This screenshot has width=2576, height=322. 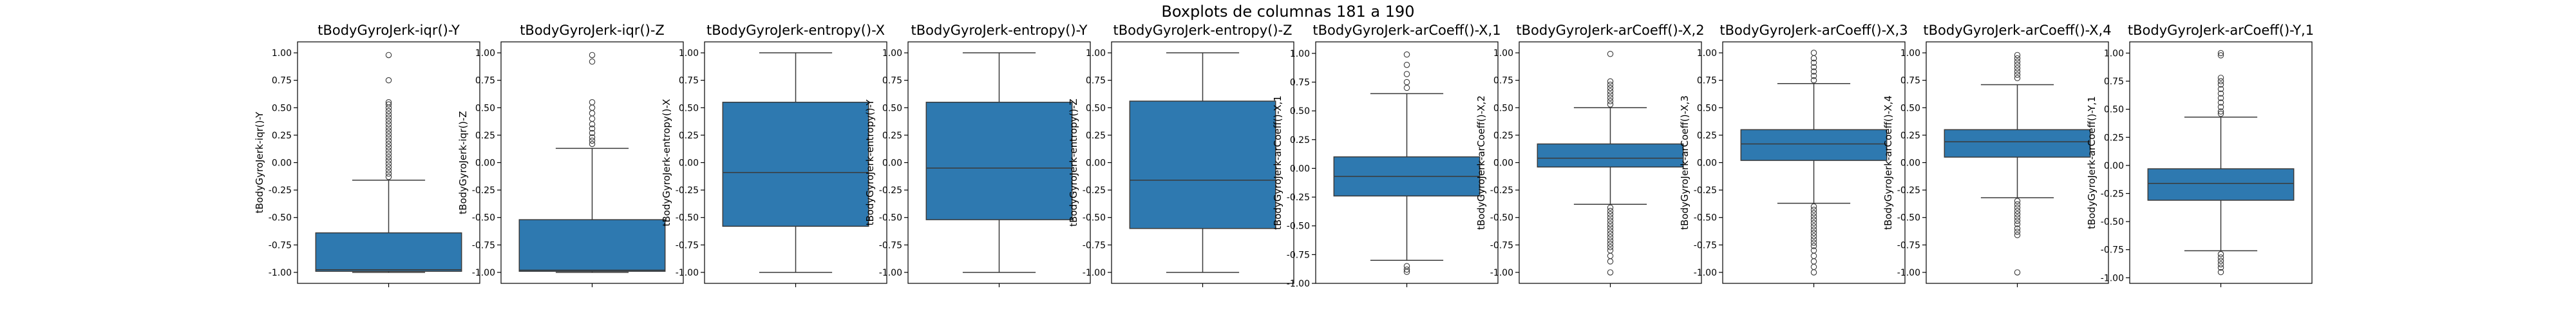 What do you see at coordinates (1073, 163) in the screenshot?
I see `y-axis-label: tBodyGyroJerk-entropy()-Z` at bounding box center [1073, 163].